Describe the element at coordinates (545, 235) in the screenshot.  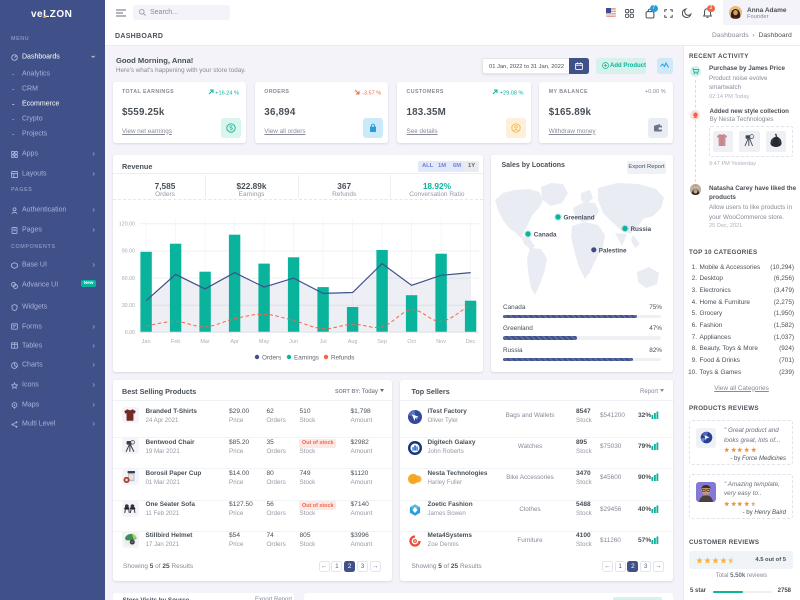
I see `svg-text: Canada` at that location.